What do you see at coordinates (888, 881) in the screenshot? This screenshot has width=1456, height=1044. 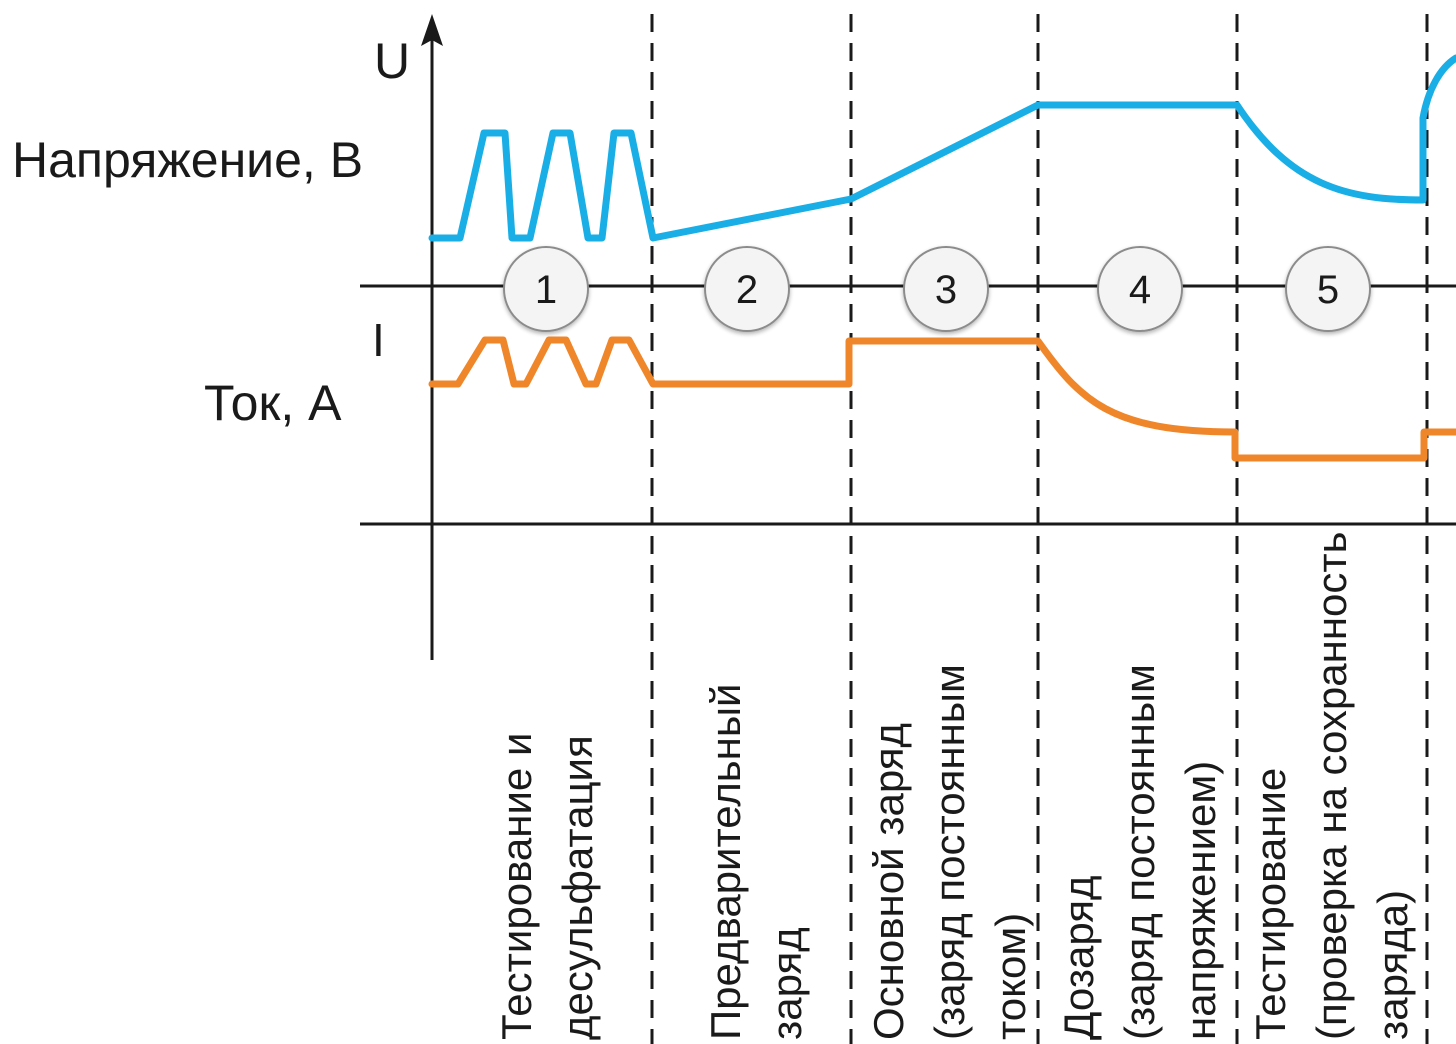 I see `stage-3-line-1: Основной заряд` at bounding box center [888, 881].